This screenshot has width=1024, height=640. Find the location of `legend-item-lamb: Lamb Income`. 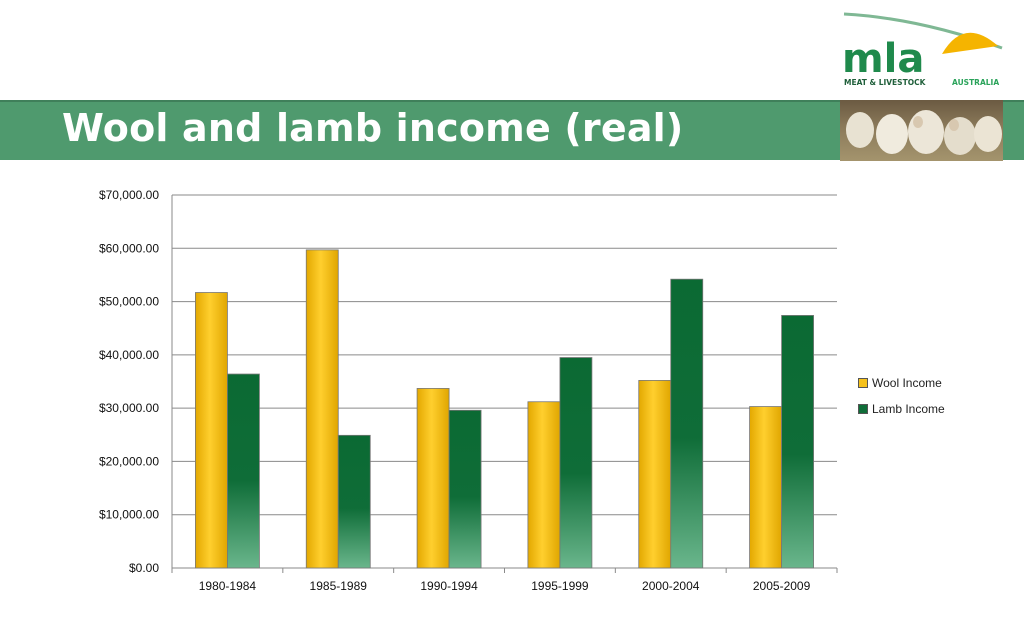

legend-item-lamb: Lamb Income is located at coordinates (901, 409).